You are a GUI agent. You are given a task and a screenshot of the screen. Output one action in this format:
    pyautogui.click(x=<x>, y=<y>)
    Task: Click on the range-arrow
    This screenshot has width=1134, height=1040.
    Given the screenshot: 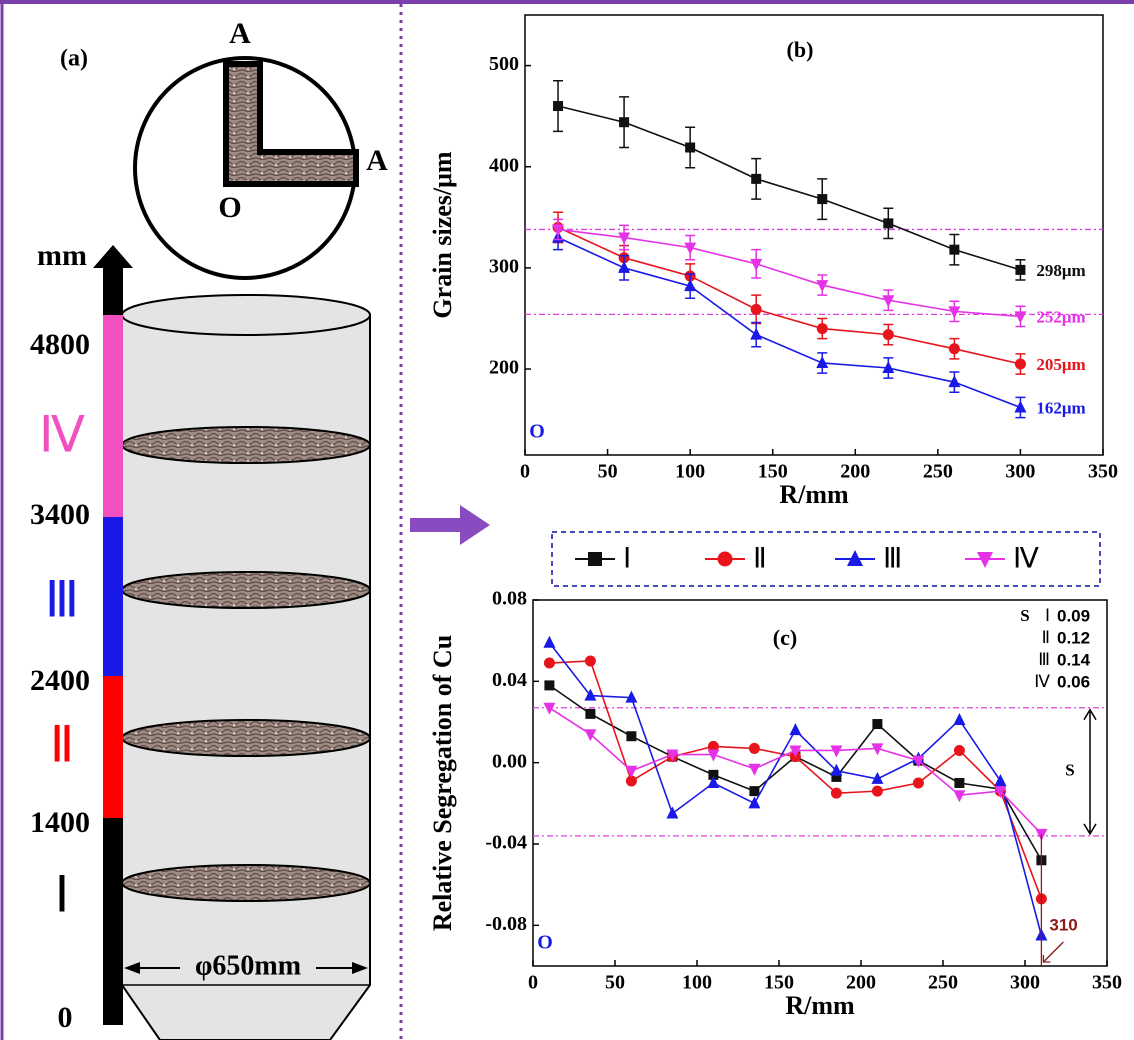 What is the action you would take?
    pyautogui.click(x=1090, y=772)
    